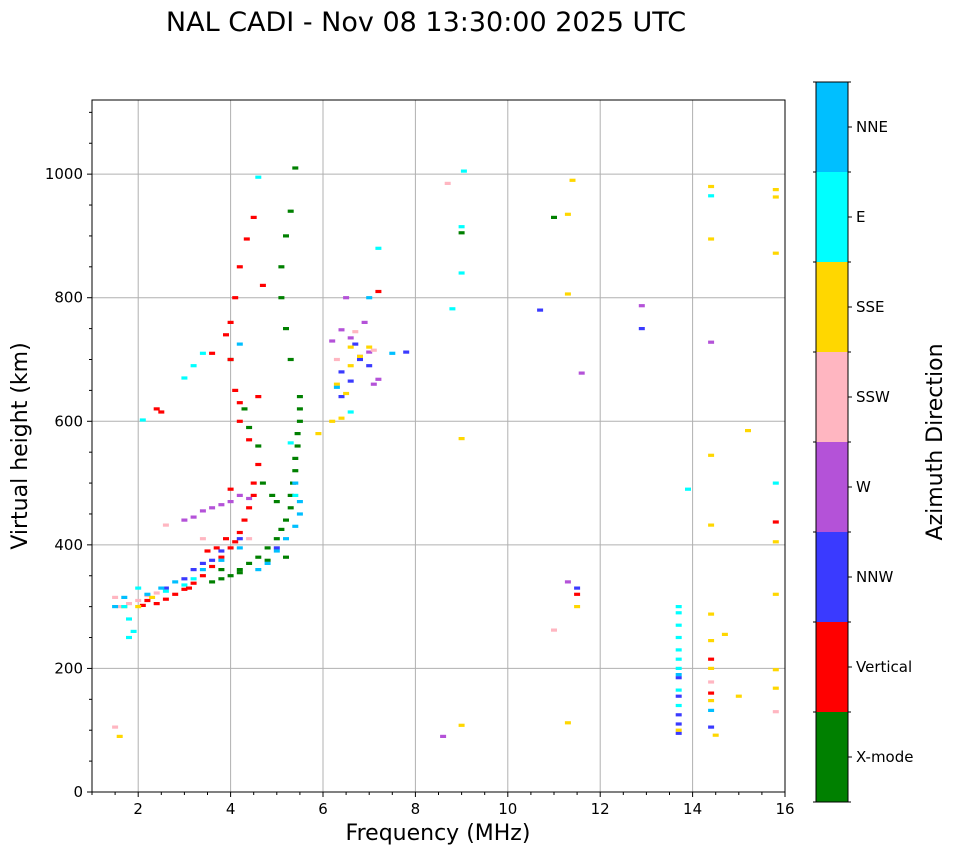 The width and height of the screenshot is (958, 857). What do you see at coordinates (884, 667) in the screenshot?
I see `colorbar-tick-label: Vertical` at bounding box center [884, 667].